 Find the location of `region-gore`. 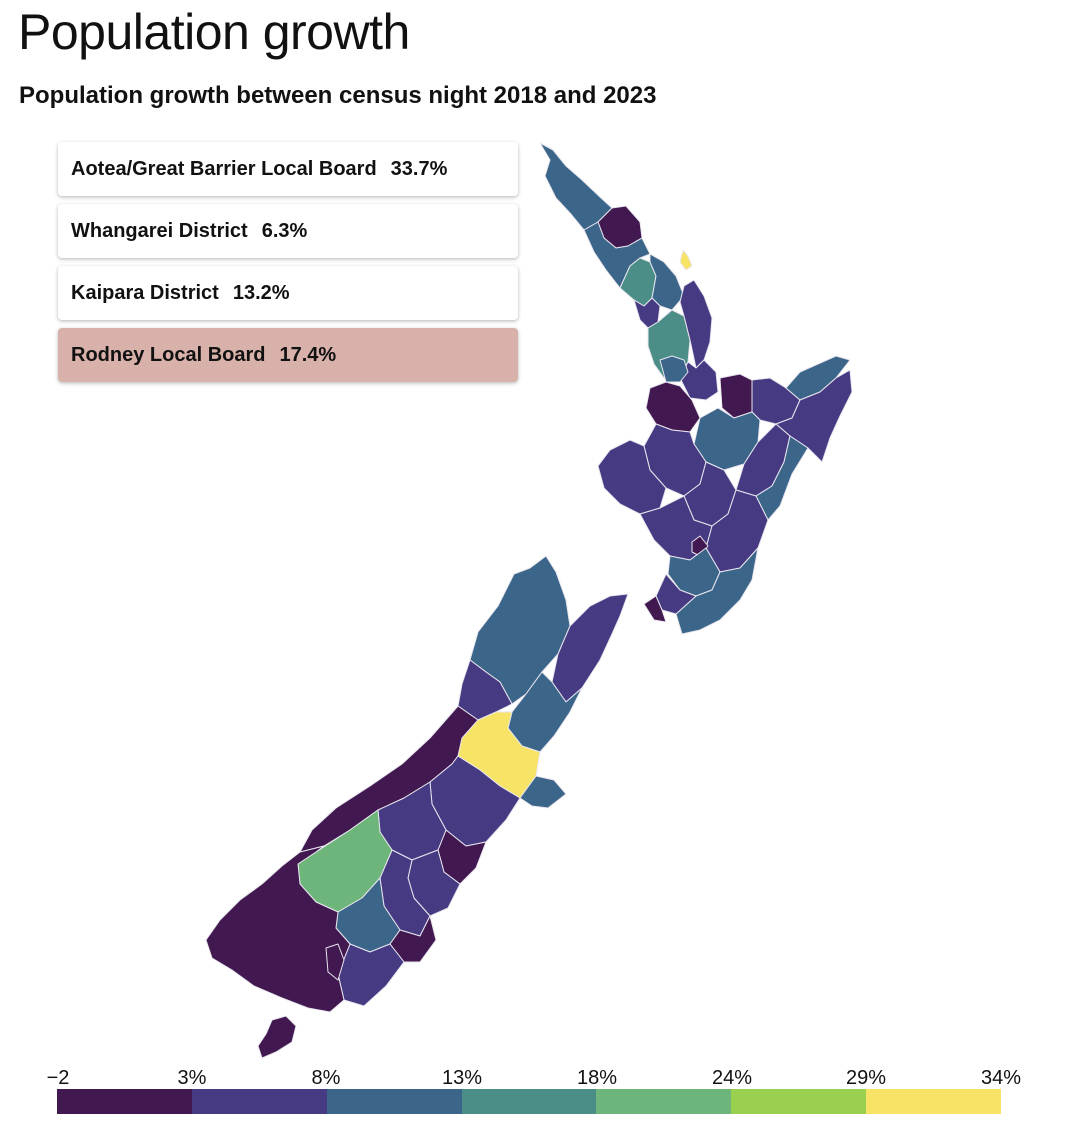

region-gore is located at coordinates (335, 962).